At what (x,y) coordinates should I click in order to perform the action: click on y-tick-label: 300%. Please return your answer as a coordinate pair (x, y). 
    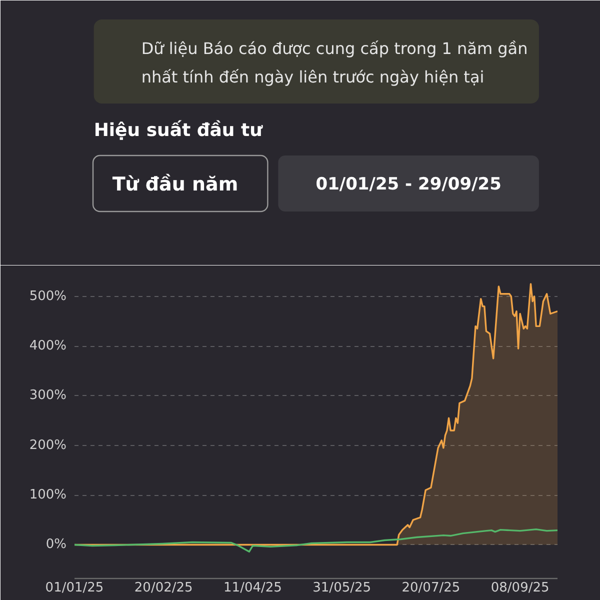
    Looking at the image, I should click on (48, 396).